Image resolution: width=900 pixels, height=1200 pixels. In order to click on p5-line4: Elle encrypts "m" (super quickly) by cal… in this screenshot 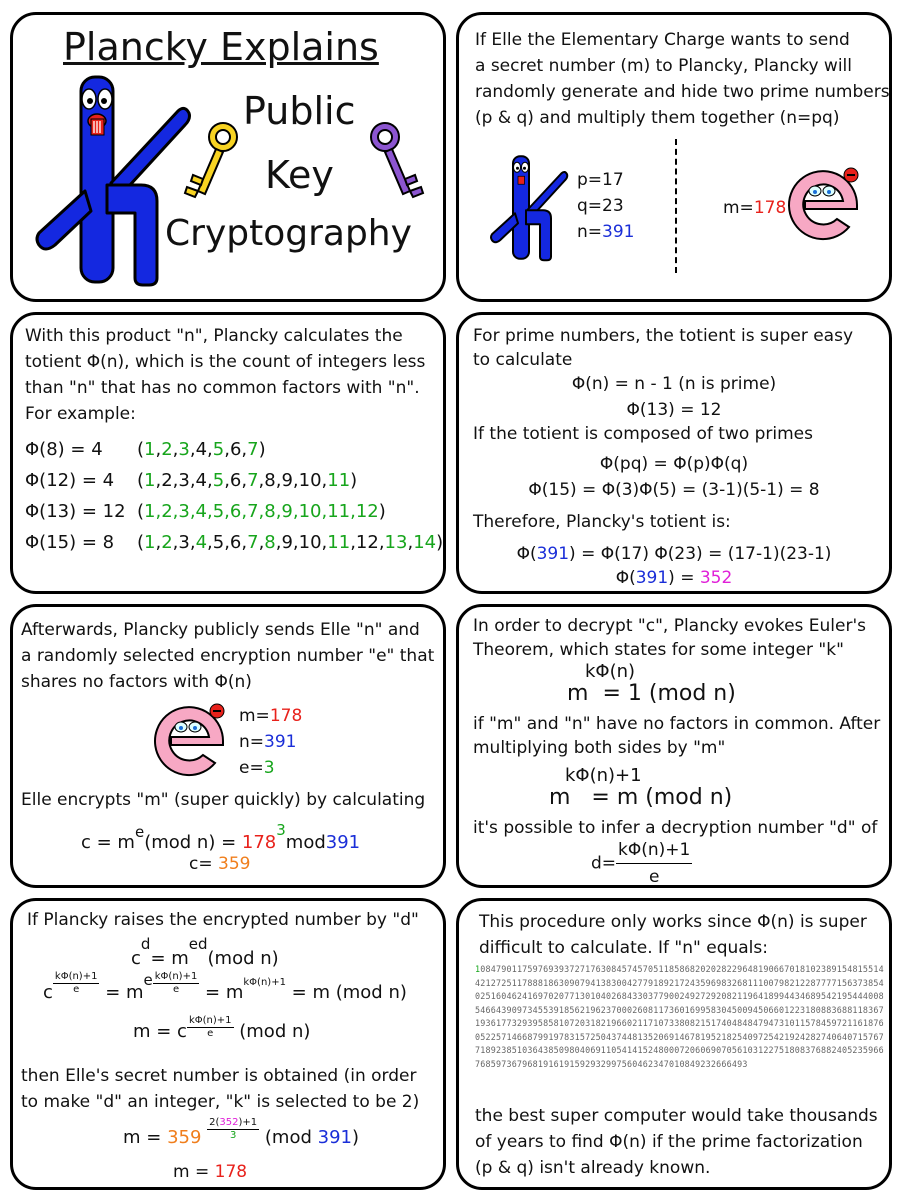, I will do `click(223, 800)`.